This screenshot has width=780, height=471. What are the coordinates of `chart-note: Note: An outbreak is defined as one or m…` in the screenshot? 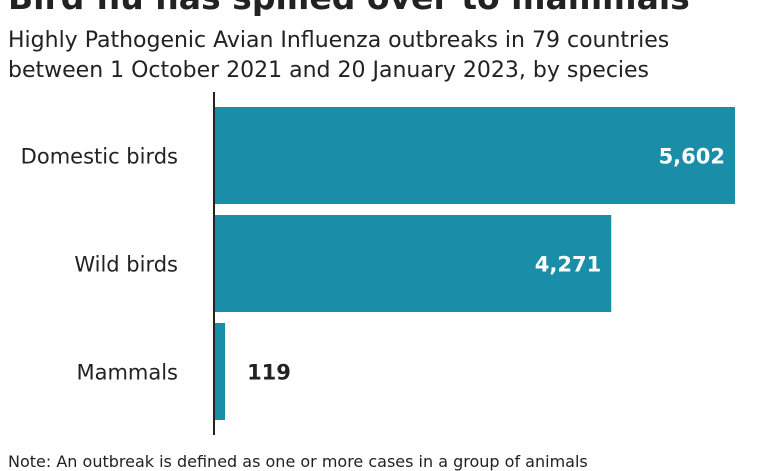 It's located at (298, 461).